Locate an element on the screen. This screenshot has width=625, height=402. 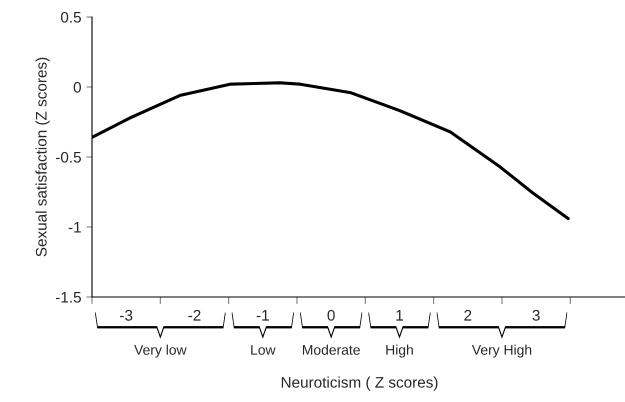
x-tick-label: 1 is located at coordinates (399, 315).